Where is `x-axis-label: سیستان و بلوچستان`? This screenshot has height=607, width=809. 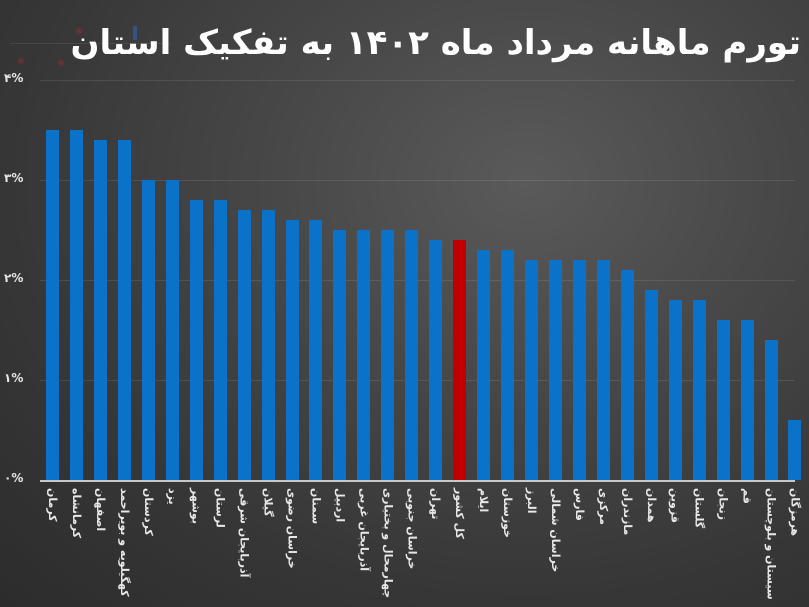
x-axis-label: سیستان و بلوچستان is located at coordinates (771, 544).